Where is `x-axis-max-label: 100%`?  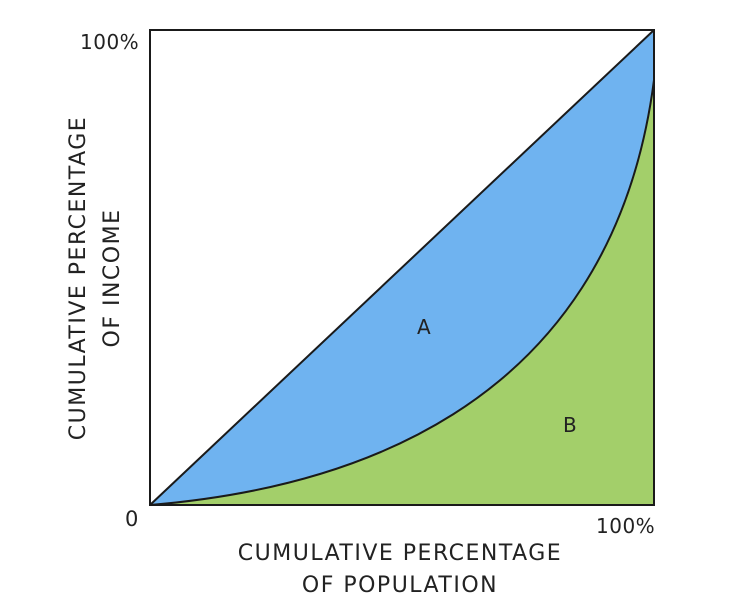 x-axis-max-label: 100% is located at coordinates (626, 526).